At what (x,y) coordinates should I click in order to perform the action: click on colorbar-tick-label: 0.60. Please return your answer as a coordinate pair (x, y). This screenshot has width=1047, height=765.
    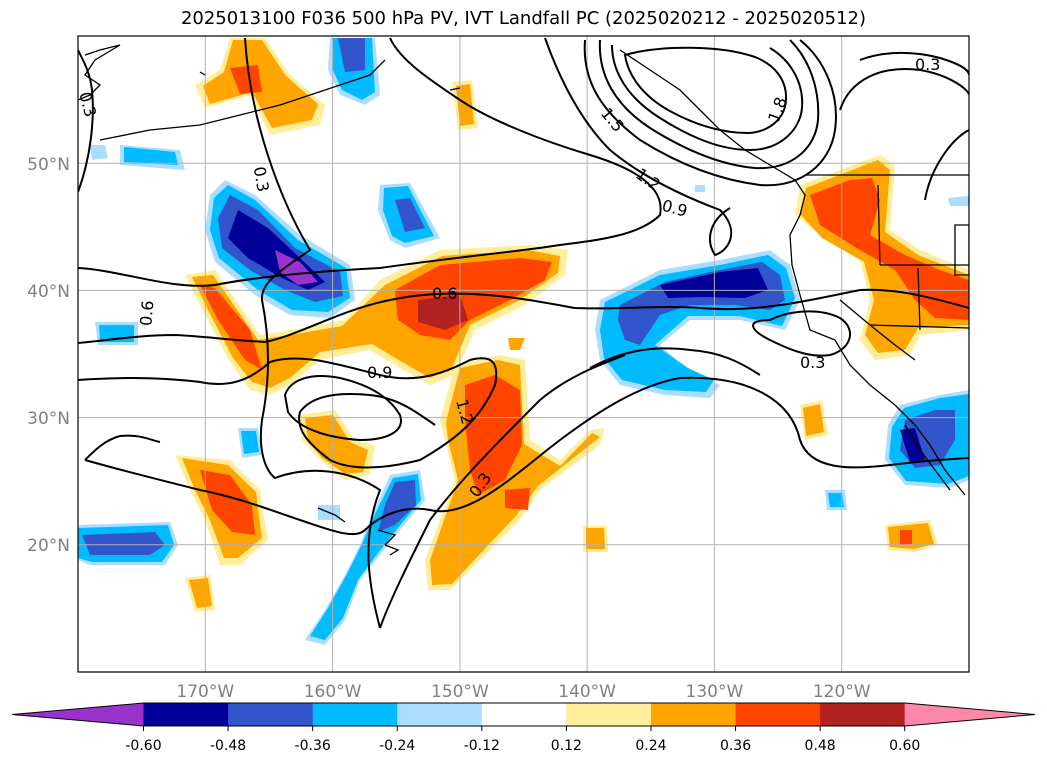
    Looking at the image, I should click on (904, 746).